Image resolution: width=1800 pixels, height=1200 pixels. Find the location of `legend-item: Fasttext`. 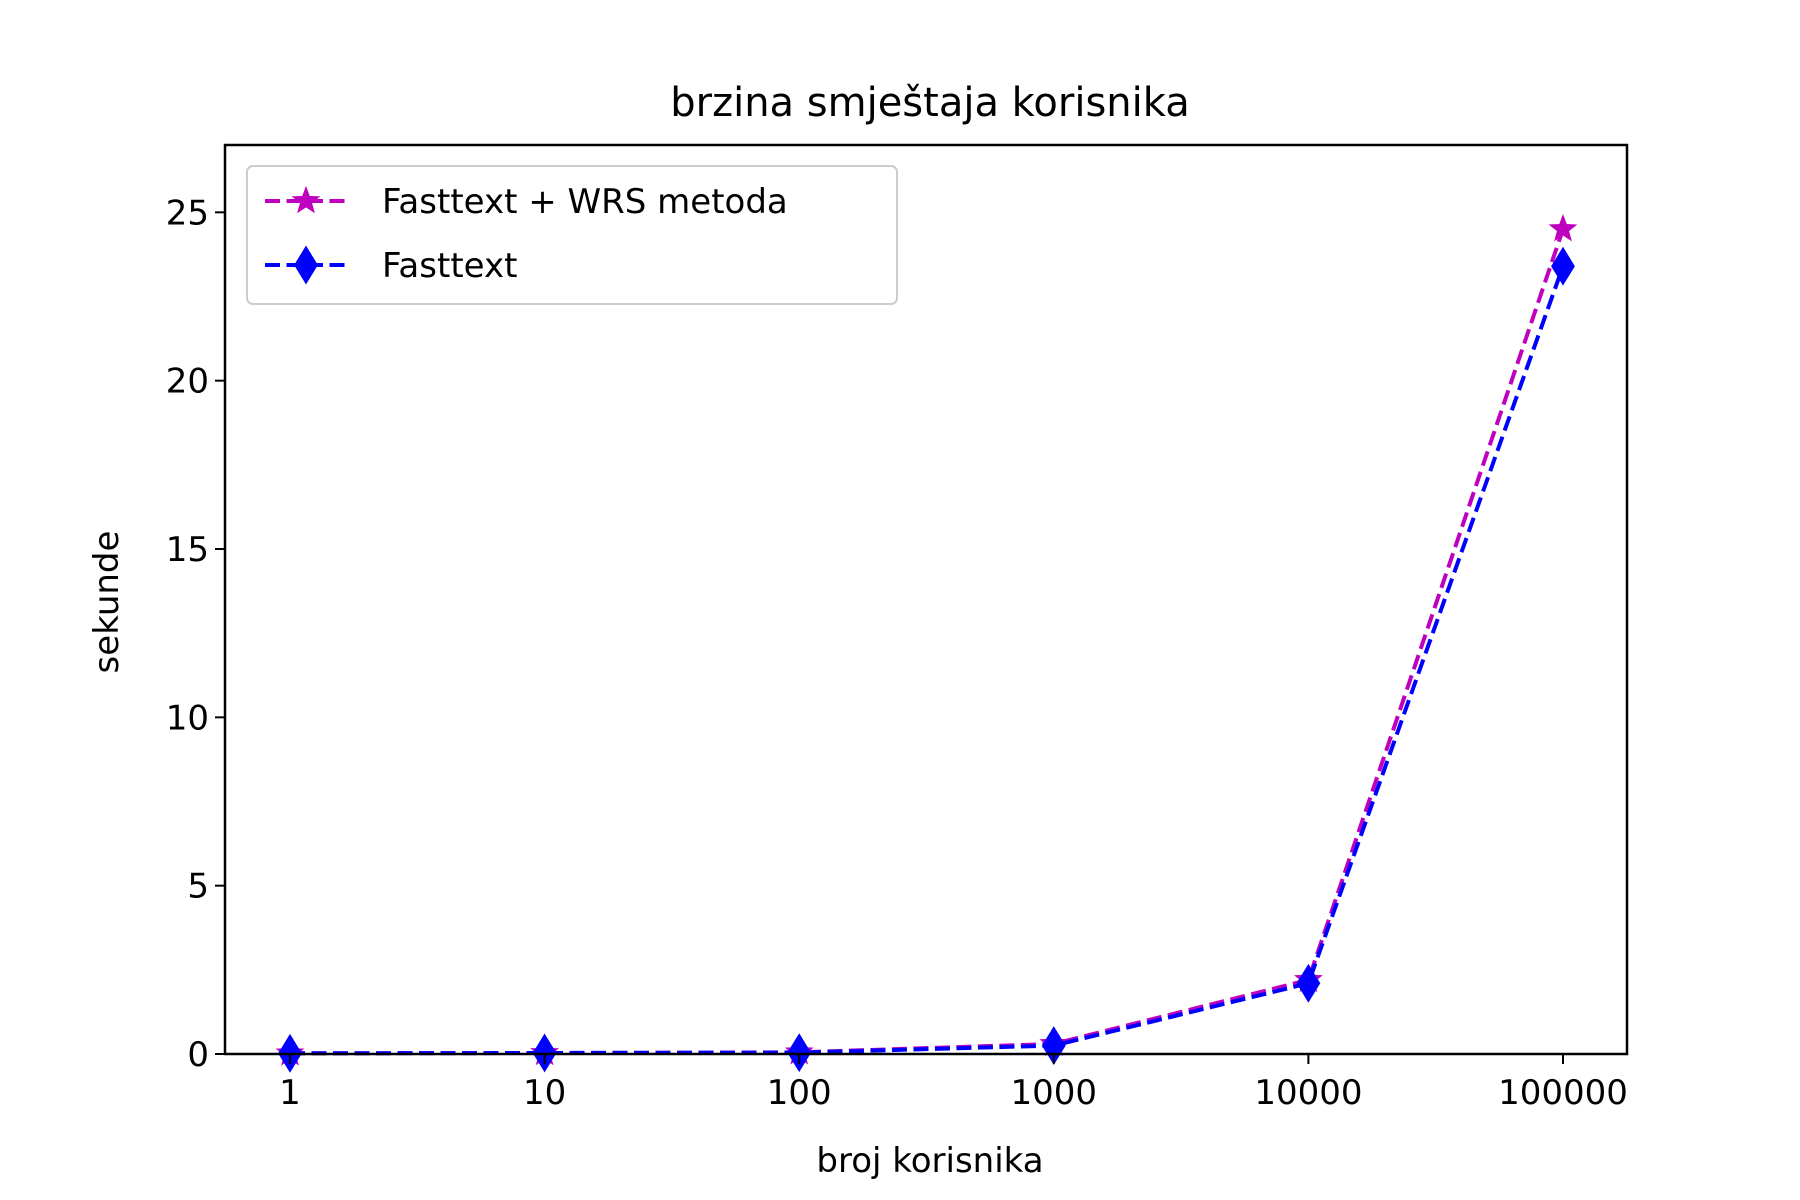

legend-item: Fasttext is located at coordinates (391, 265).